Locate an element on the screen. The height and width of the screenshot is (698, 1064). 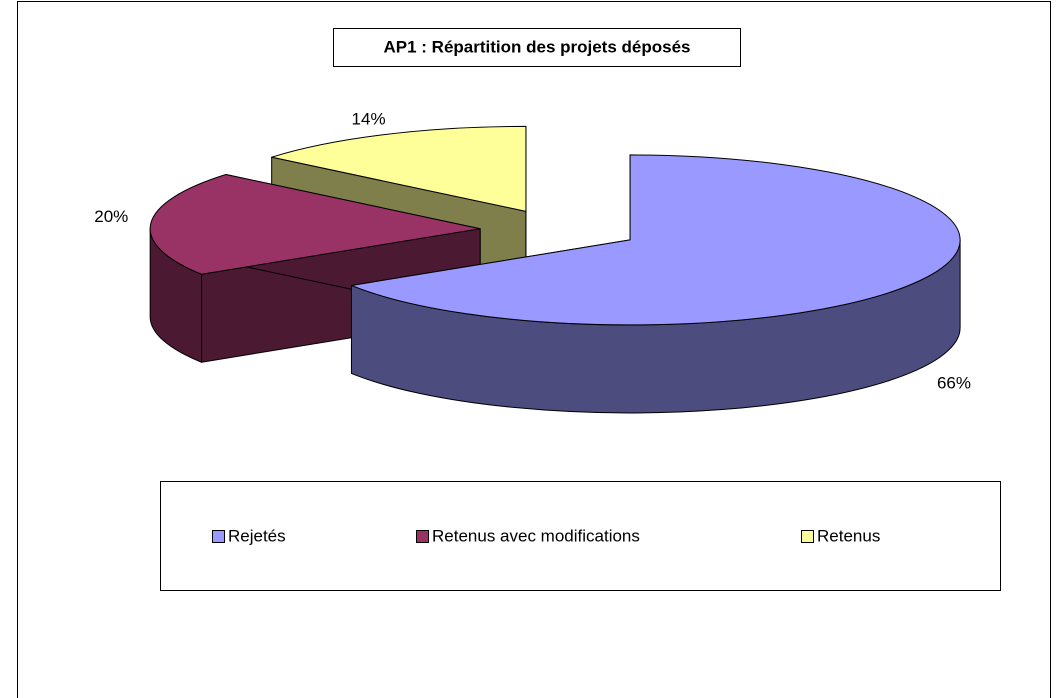
legend-label: Retenus is located at coordinates (848, 535).